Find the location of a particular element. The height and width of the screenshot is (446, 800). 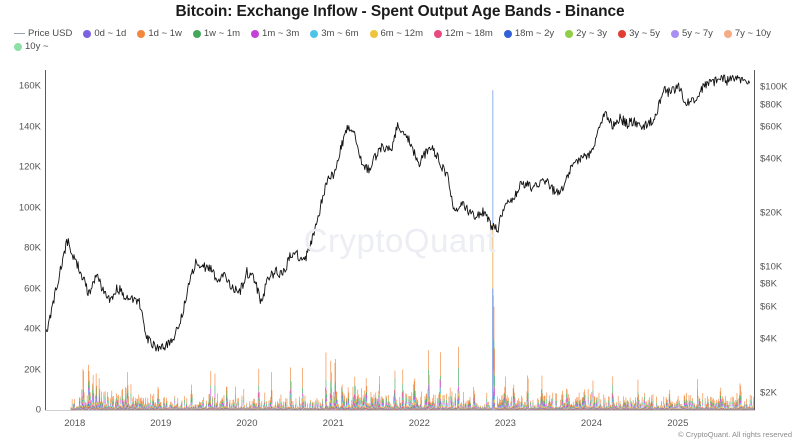

legend-item: 1m ~ 3m is located at coordinates (275, 33).